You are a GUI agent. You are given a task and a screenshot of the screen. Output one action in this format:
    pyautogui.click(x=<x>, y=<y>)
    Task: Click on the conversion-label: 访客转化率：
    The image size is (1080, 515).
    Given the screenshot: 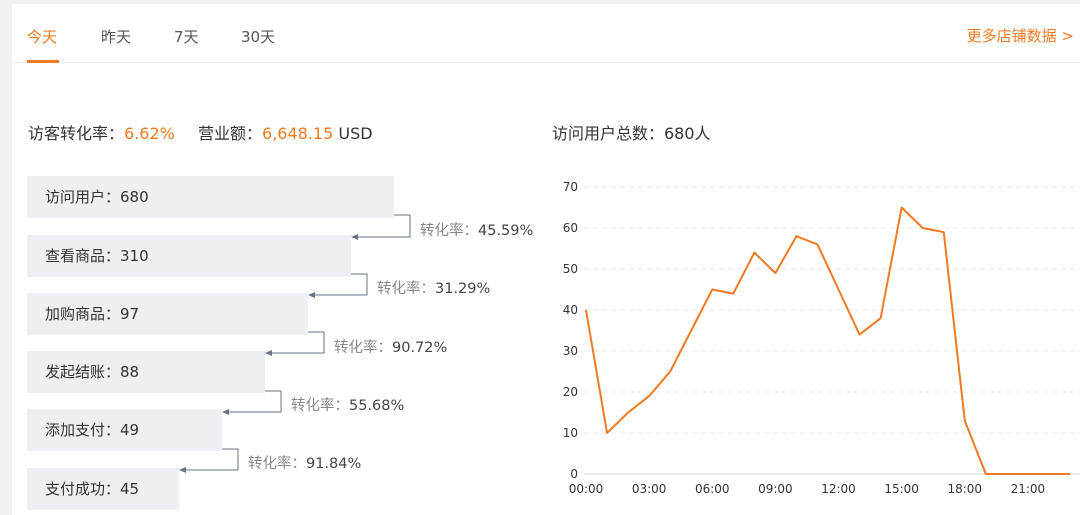 What is the action you would take?
    pyautogui.click(x=76, y=133)
    